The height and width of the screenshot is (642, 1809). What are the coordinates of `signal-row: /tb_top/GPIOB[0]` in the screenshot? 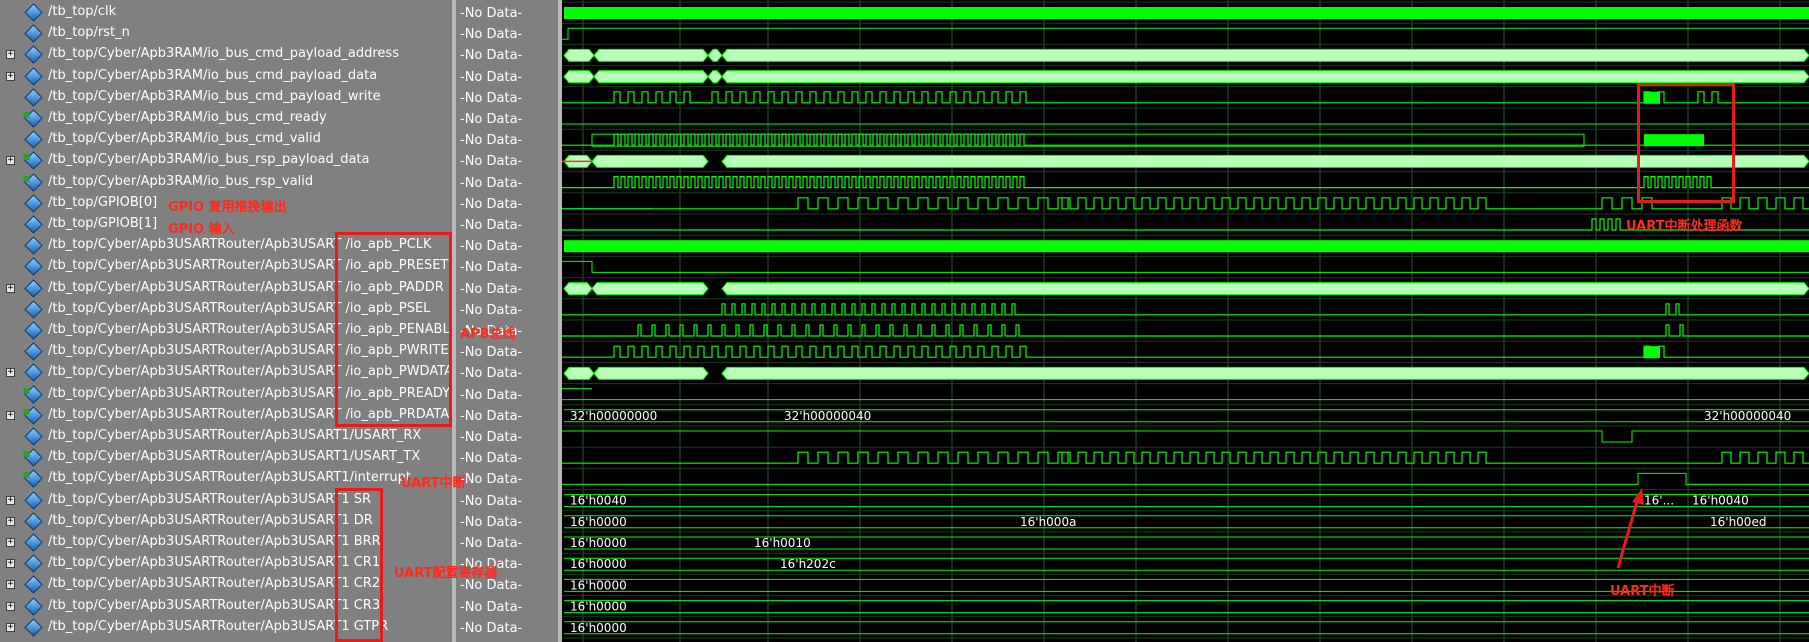 It's located at (226, 204).